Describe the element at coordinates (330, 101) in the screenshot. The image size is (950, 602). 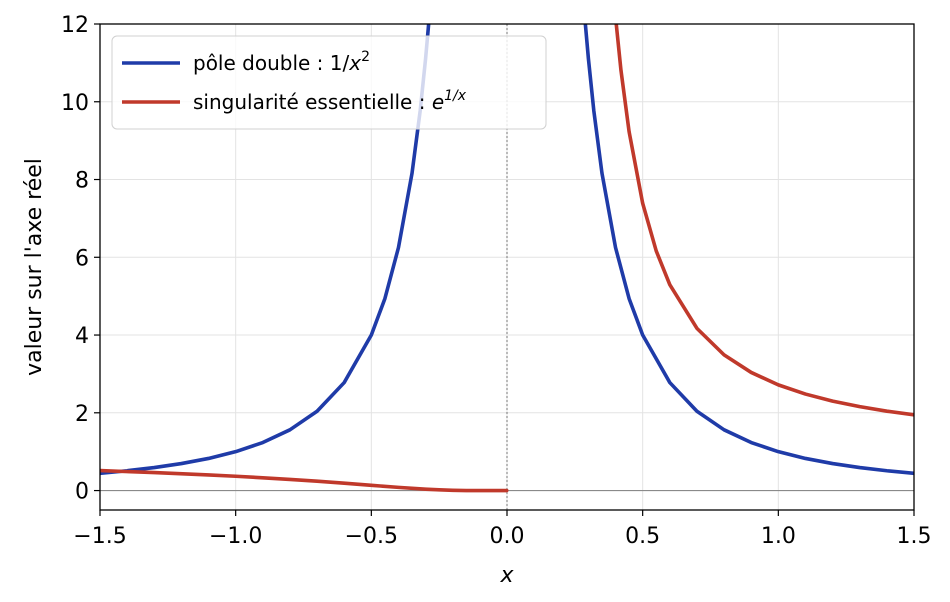
I see `legend-label-1: singularité essentielle : e1/x` at that location.